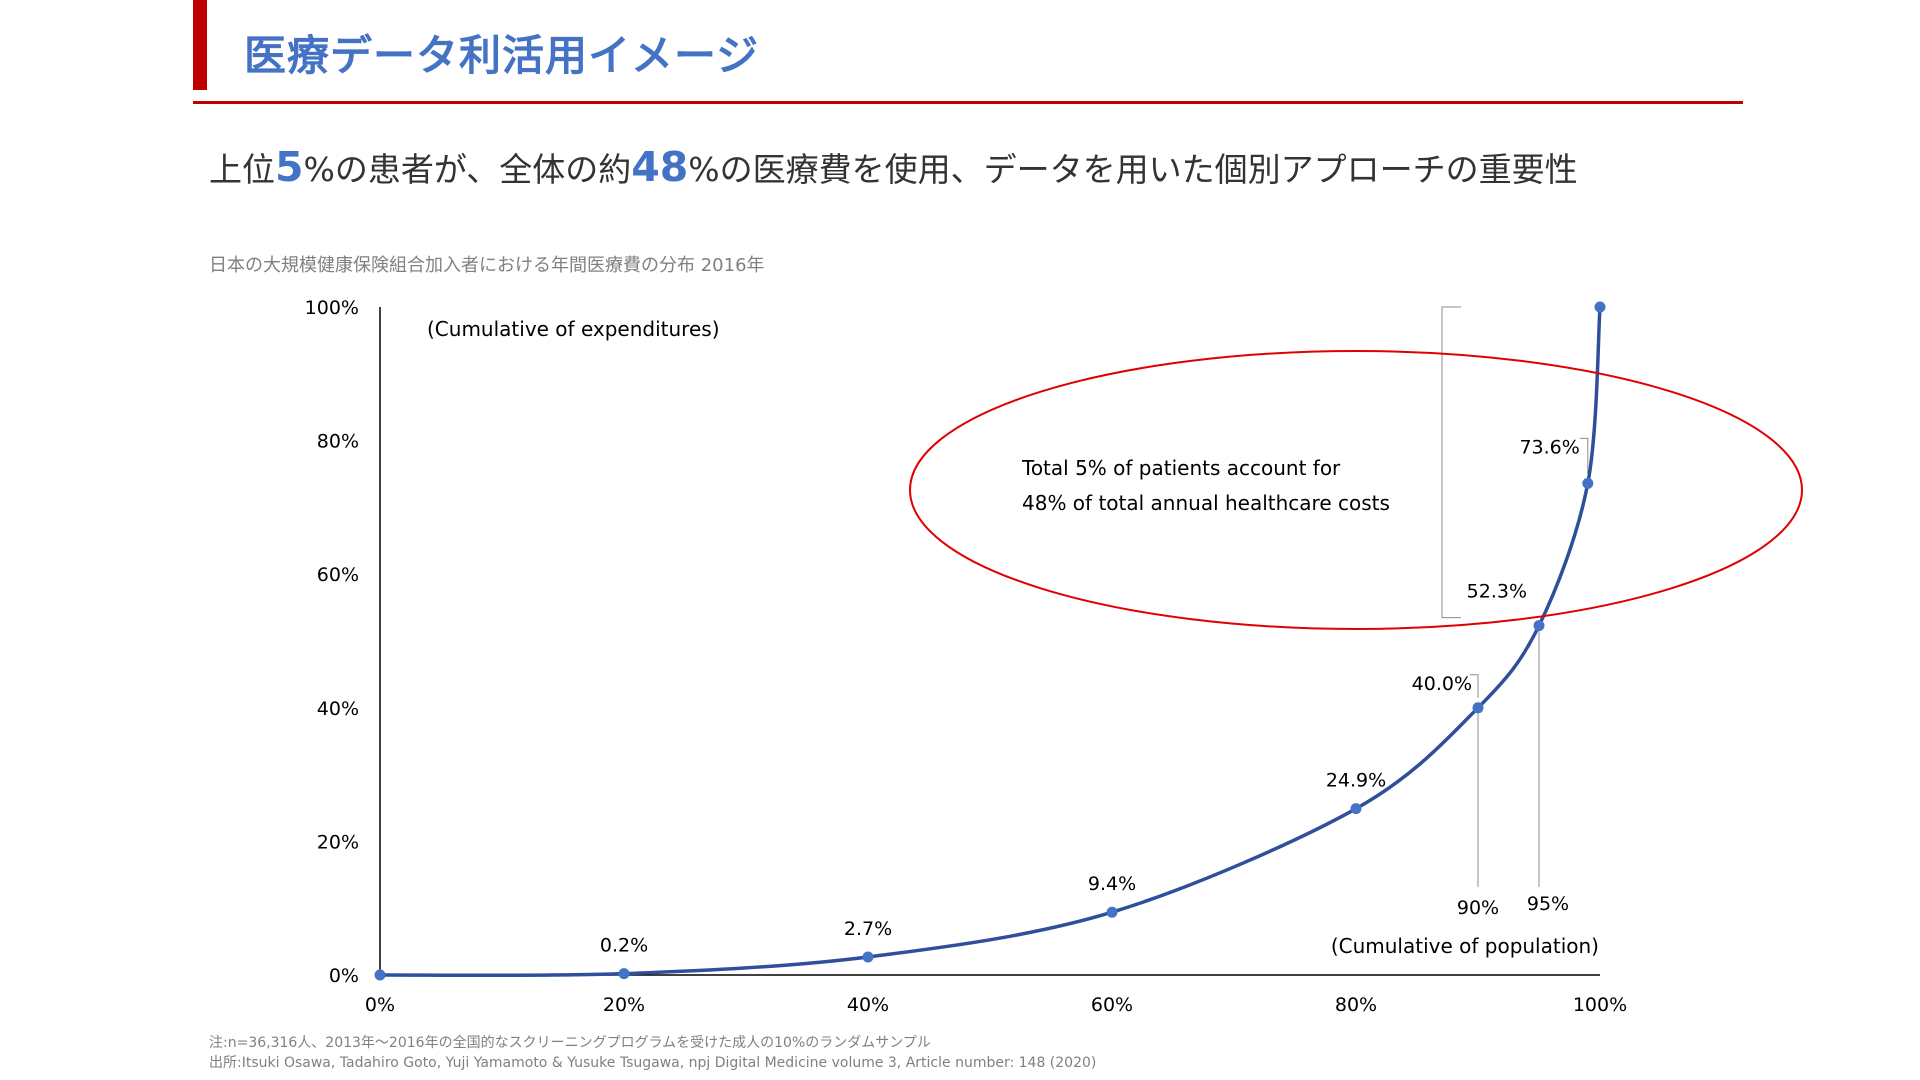  I want to click on x-axis-label: (Cumulative of population), so click(1465, 946).